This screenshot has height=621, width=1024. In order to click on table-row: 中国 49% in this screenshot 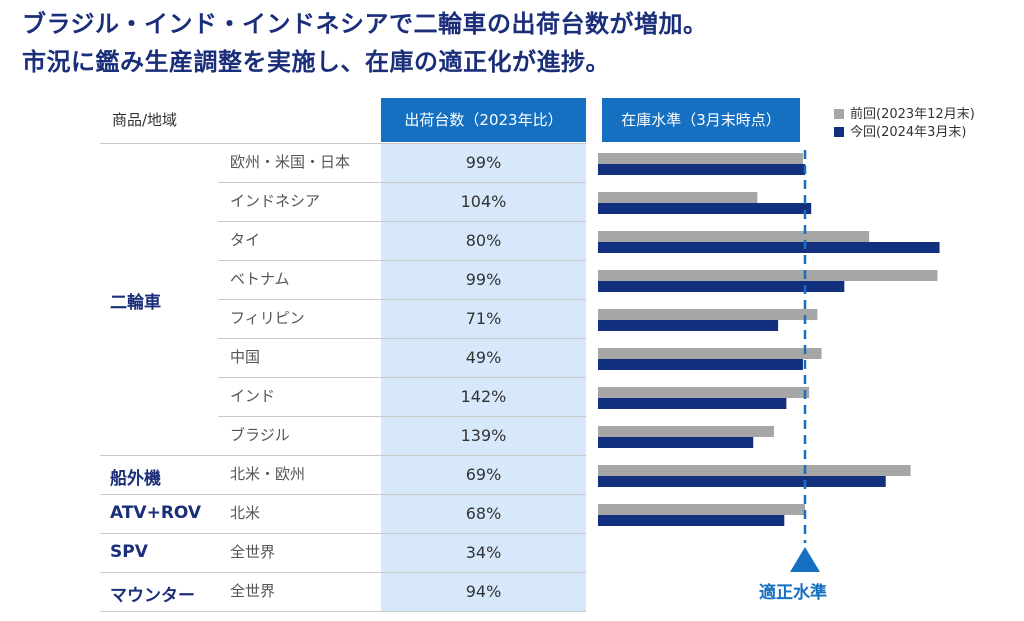, I will do `click(343, 357)`.